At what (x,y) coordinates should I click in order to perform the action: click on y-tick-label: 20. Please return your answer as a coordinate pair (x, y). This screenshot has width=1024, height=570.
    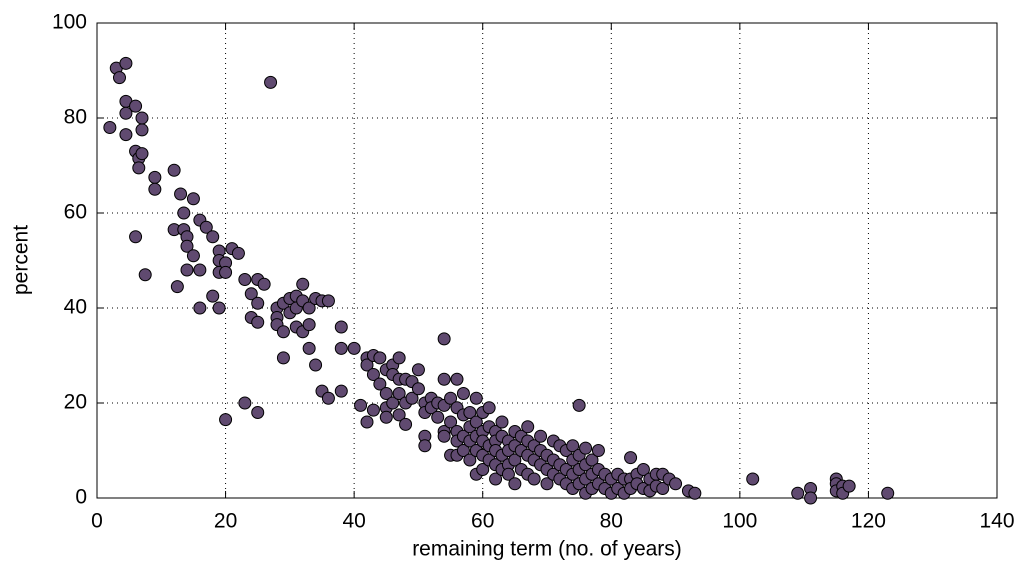
    Looking at the image, I should click on (75, 402).